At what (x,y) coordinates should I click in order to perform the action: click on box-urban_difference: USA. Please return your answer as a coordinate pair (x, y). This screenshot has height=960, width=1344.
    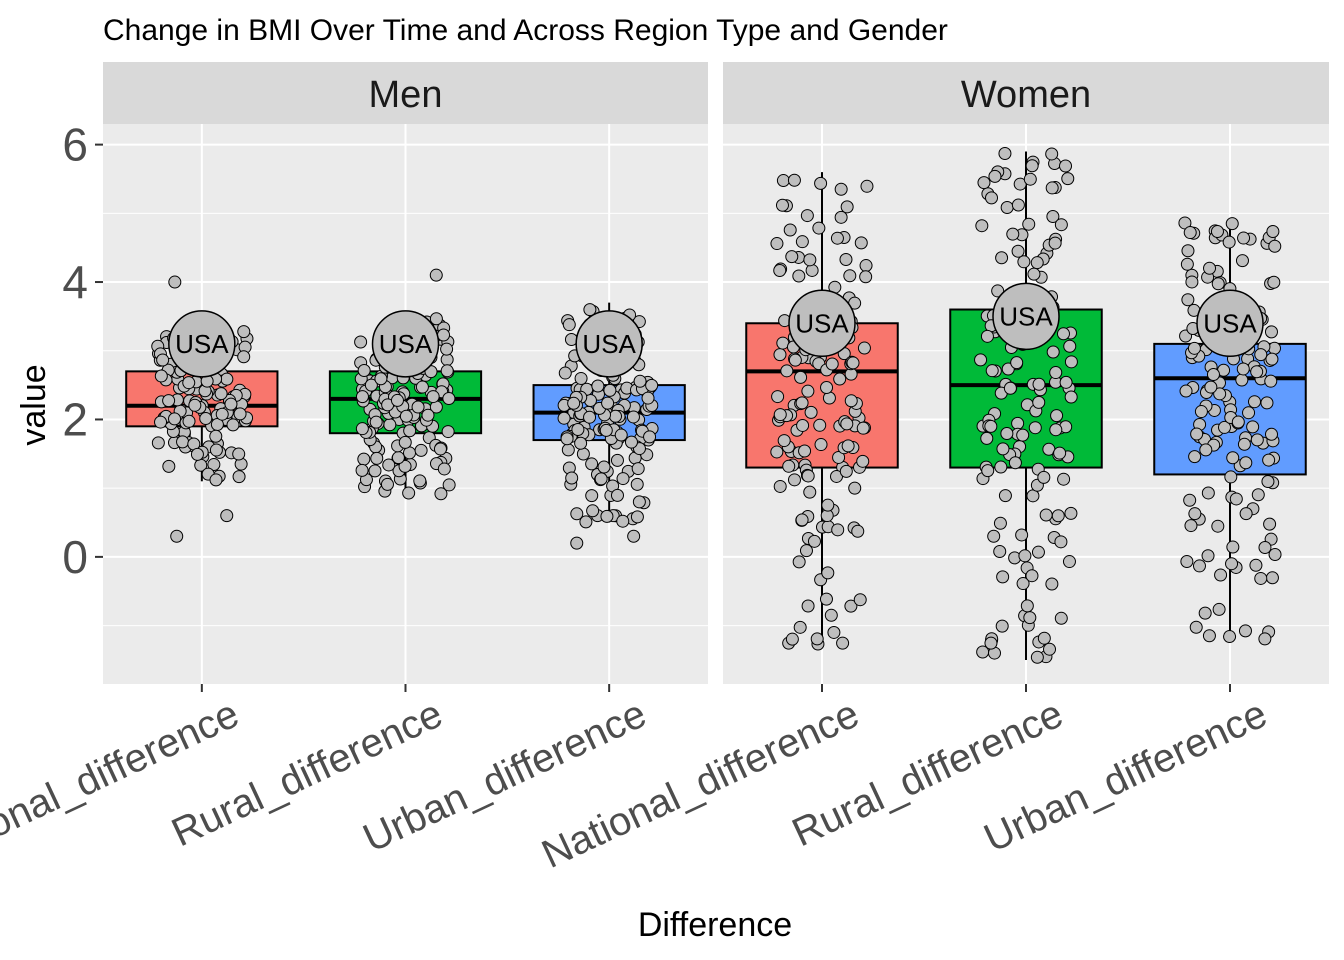
    Looking at the image, I should click on (609, 426).